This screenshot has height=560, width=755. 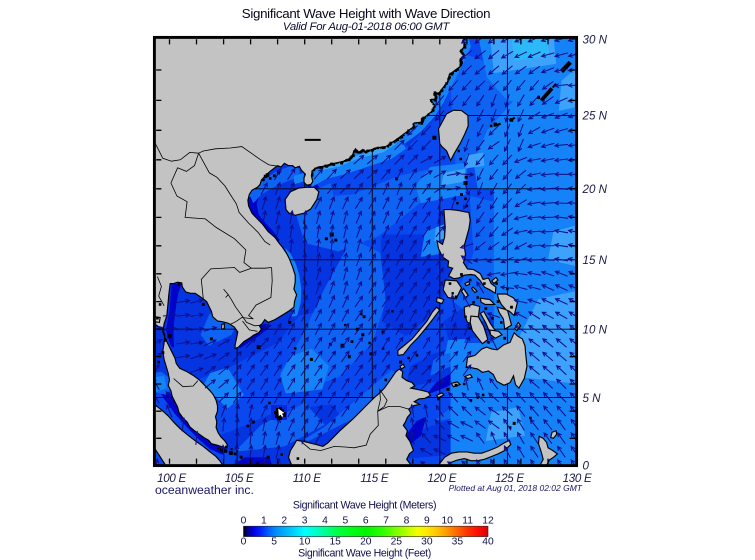 I want to click on svg-text: 9, so click(x=427, y=521).